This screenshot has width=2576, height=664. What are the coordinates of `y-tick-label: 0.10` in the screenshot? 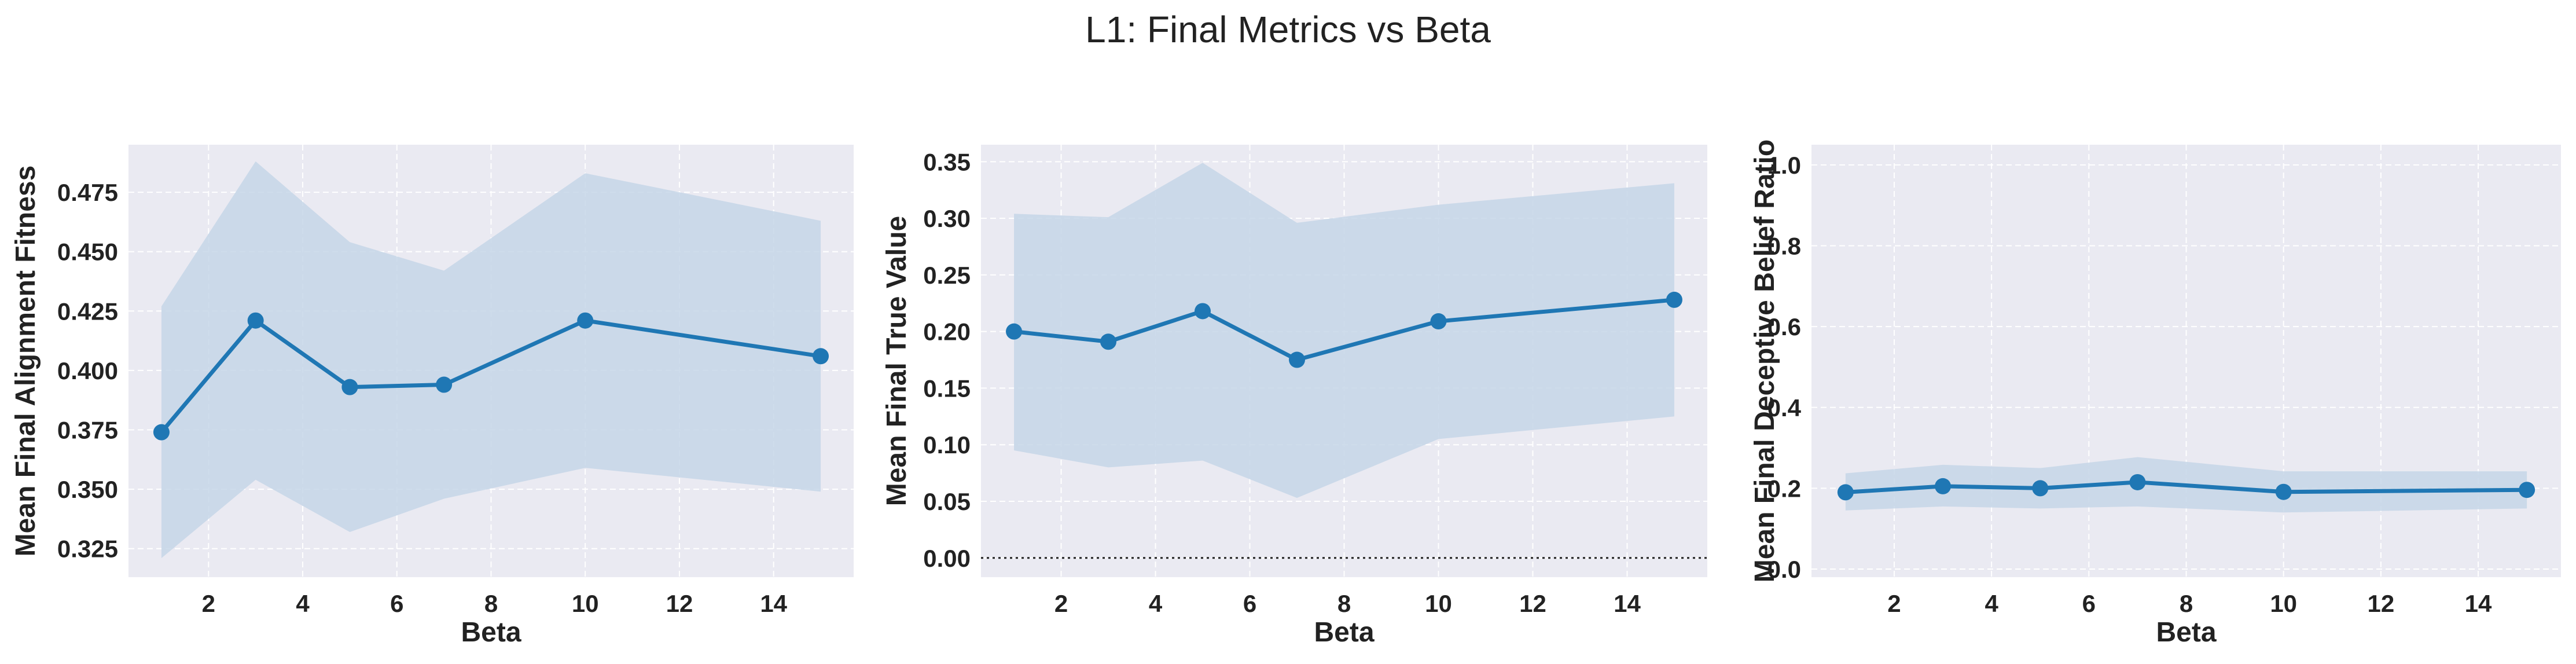 It's located at (947, 444).